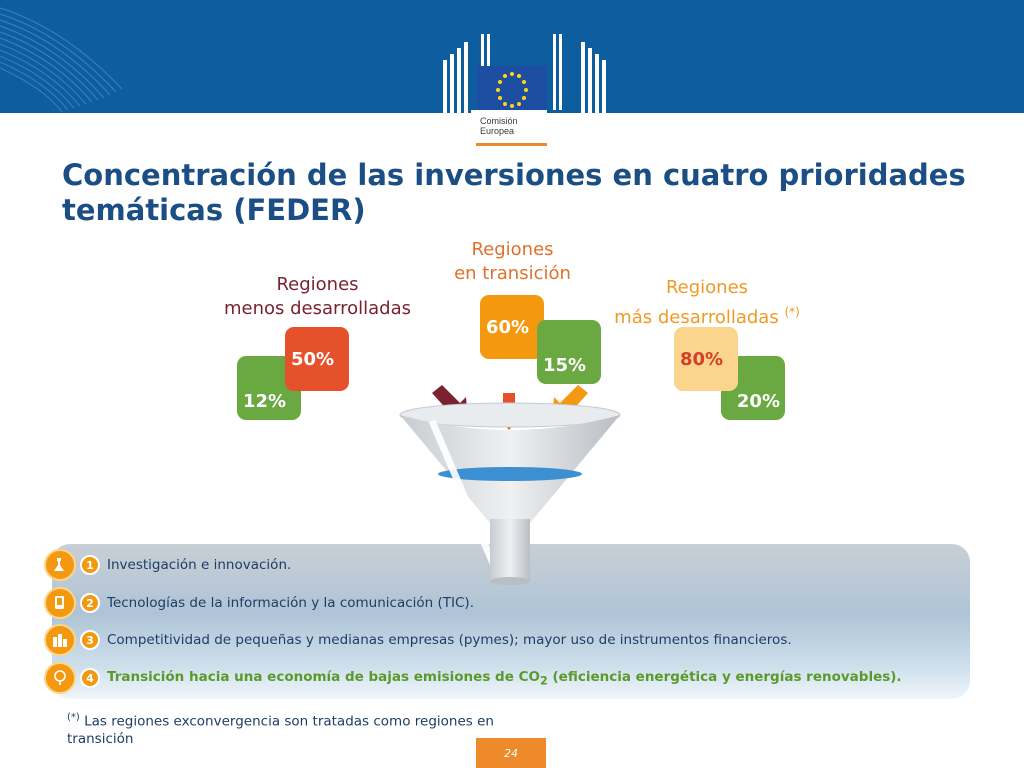 The height and width of the screenshot is (768, 1024). What do you see at coordinates (524, 86) in the screenshot?
I see `european-commission-logo` at bounding box center [524, 86].